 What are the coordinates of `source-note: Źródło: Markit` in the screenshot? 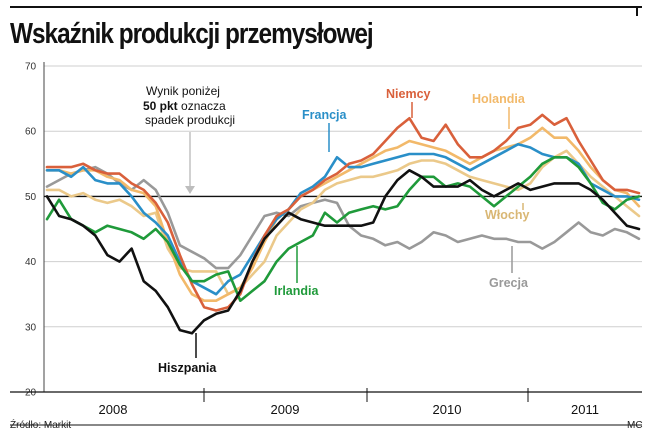 It's located at (41, 425).